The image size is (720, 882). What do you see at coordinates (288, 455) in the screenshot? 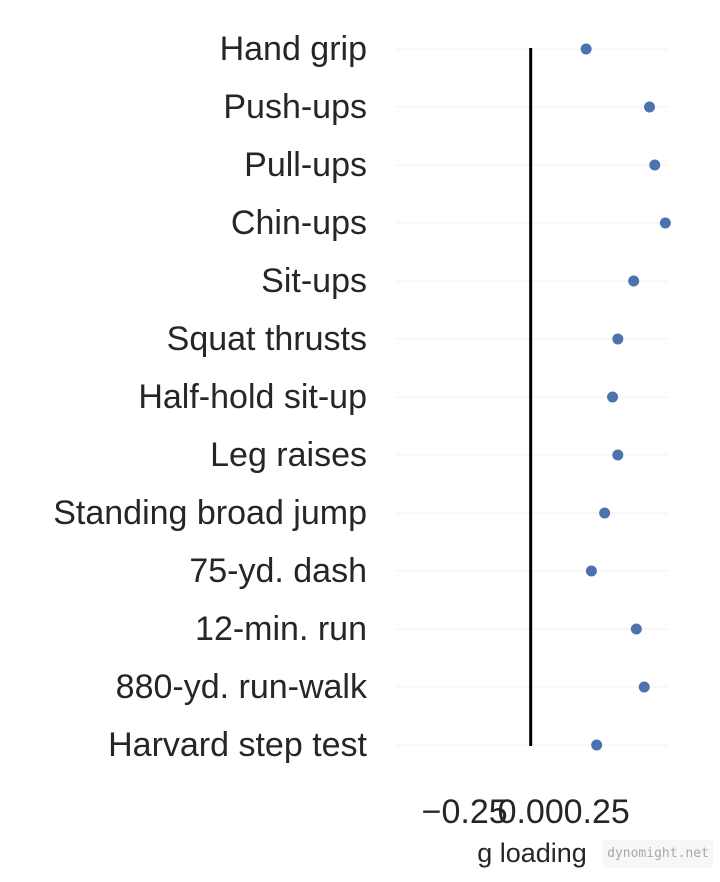
I see `category-label: Leg raises` at bounding box center [288, 455].